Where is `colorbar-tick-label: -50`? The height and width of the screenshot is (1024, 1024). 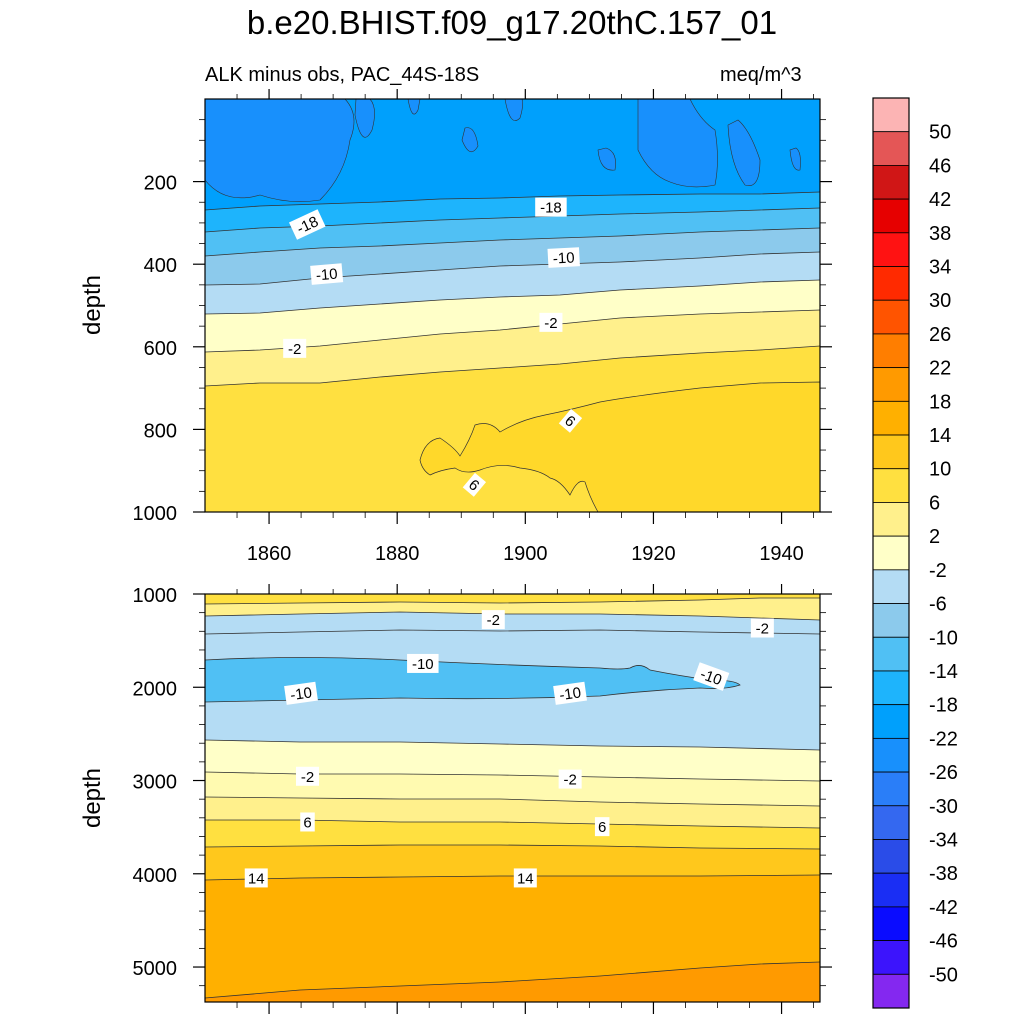
colorbar-tick-label: -50 is located at coordinates (943, 975).